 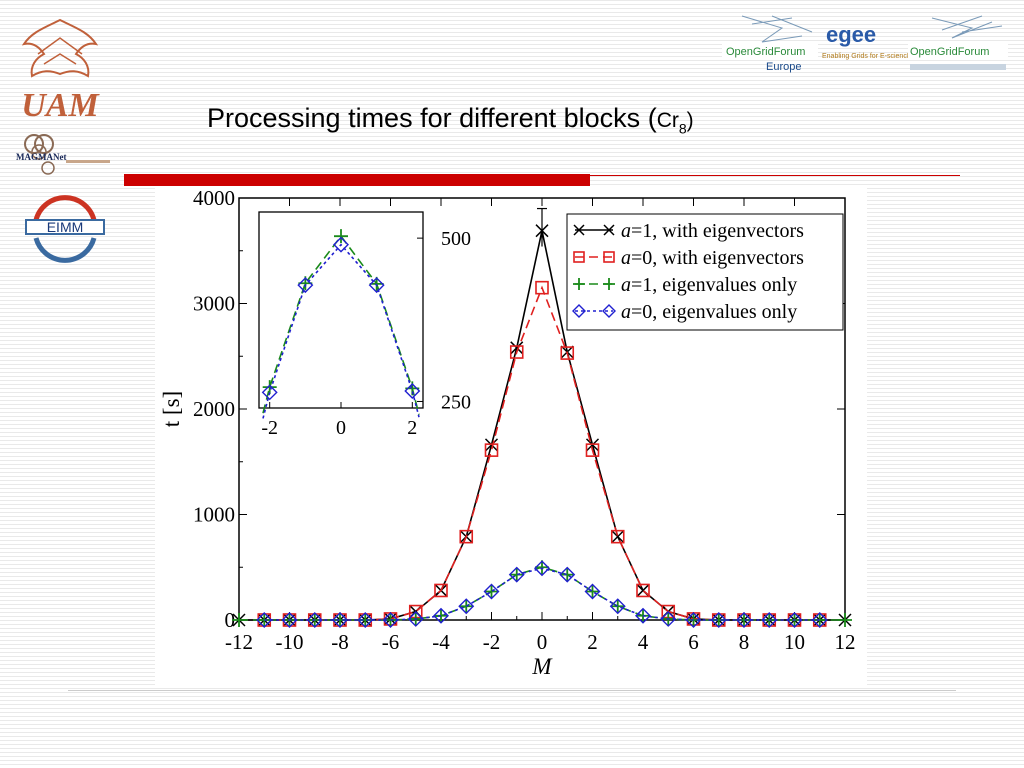 What do you see at coordinates (65, 229) in the screenshot?
I see `eimm-logo-icon: EIMM` at bounding box center [65, 229].